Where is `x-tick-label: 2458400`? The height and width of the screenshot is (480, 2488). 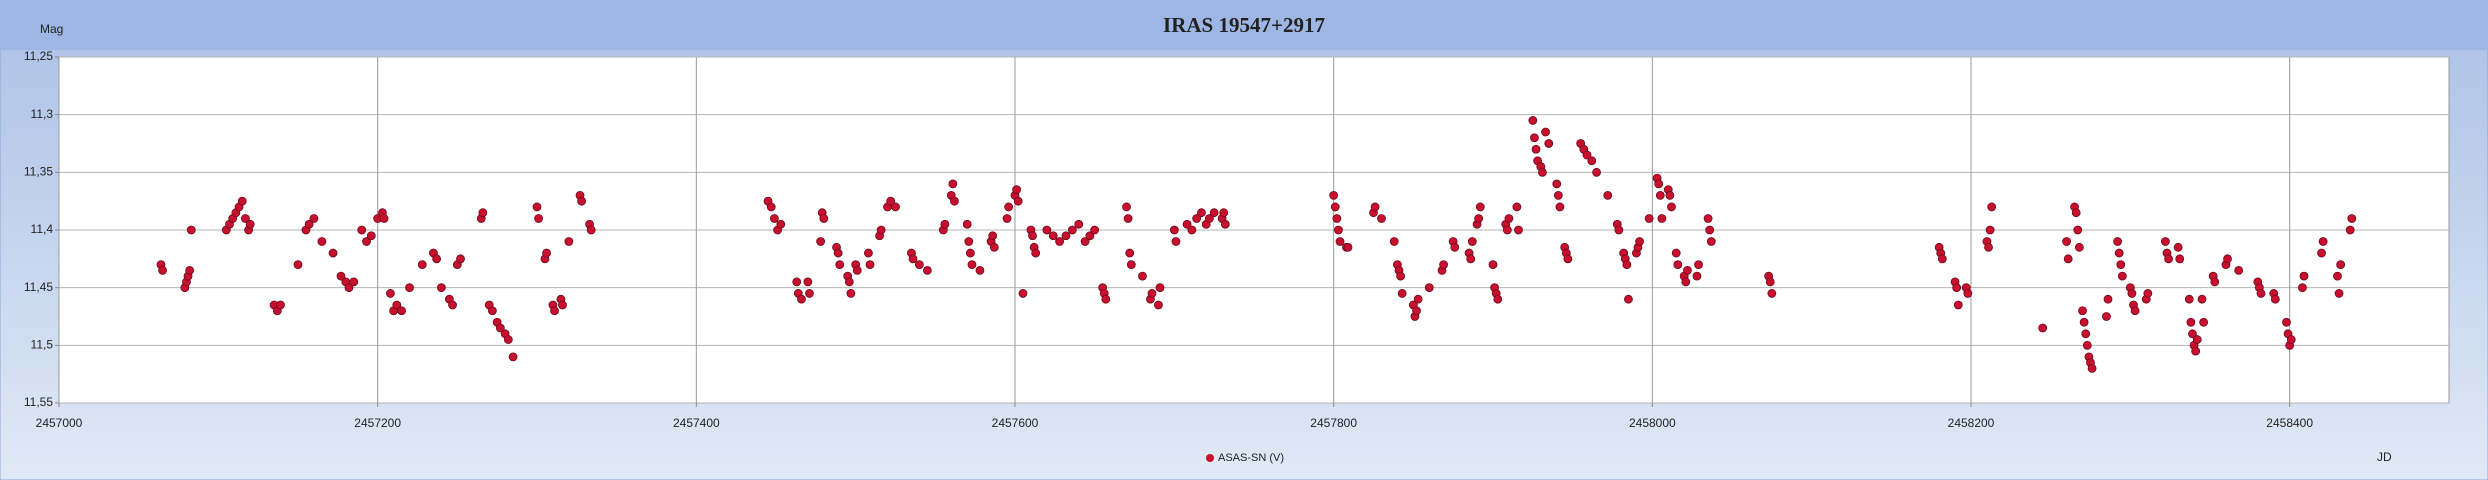 x-tick-label: 2458400 is located at coordinates (2289, 423).